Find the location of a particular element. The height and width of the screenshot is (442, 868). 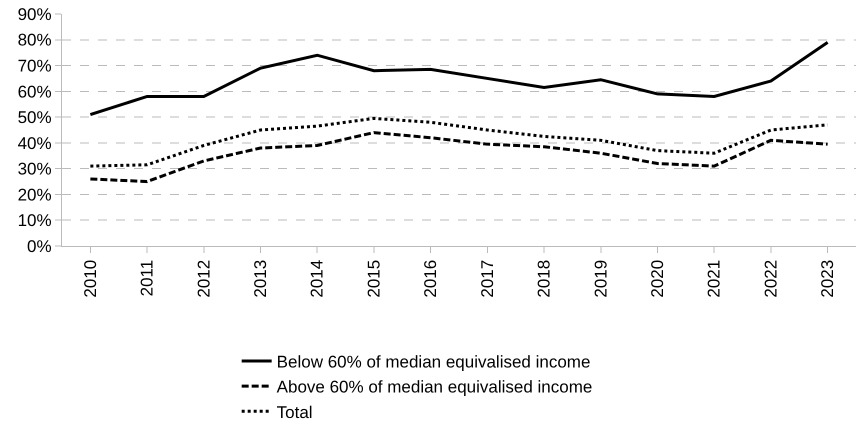

x-tick-label: 2012 is located at coordinates (204, 279).